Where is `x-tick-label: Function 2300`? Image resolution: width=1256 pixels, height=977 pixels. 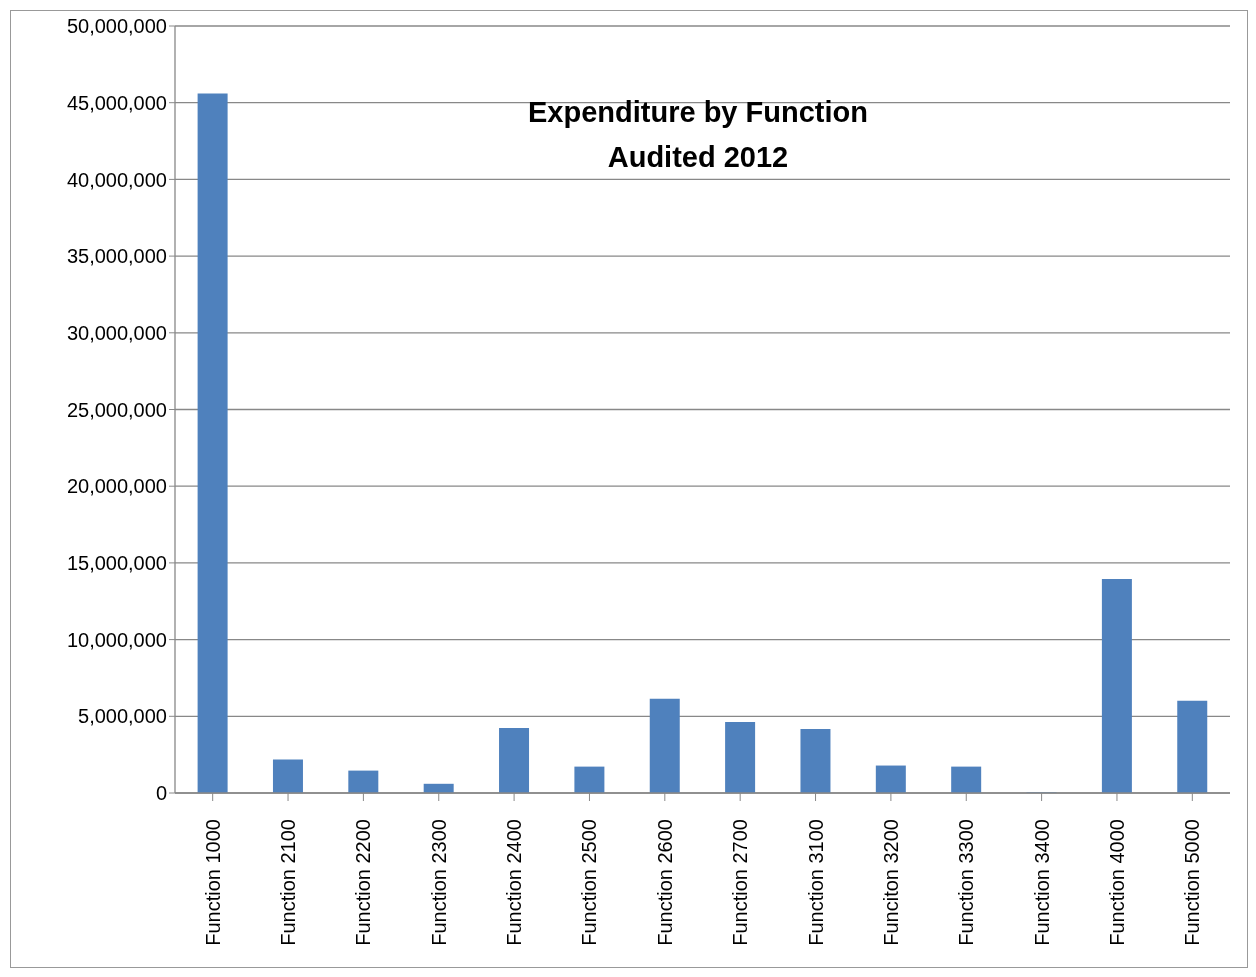 x-tick-label: Function 2300 is located at coordinates (438, 882).